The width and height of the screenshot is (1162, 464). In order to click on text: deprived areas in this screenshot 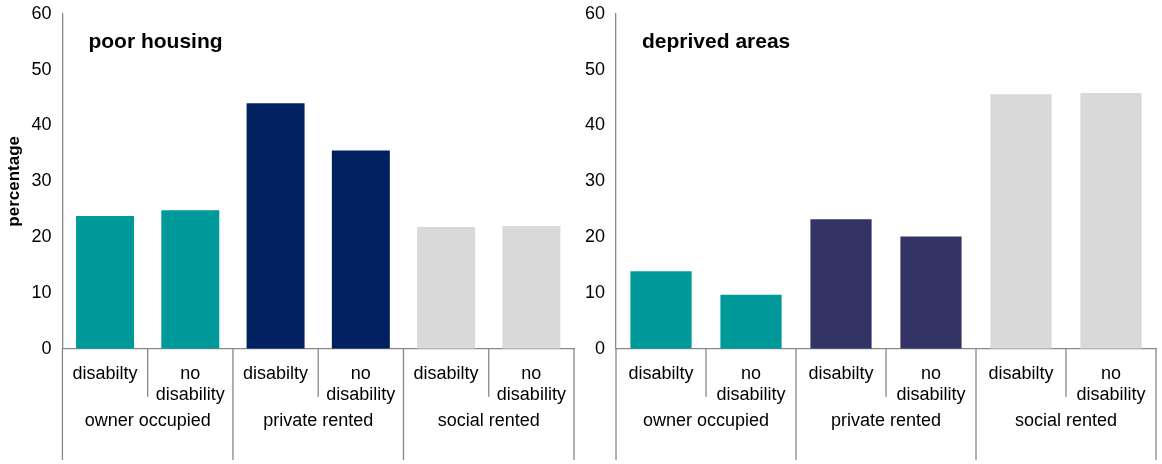, I will do `click(716, 40)`.